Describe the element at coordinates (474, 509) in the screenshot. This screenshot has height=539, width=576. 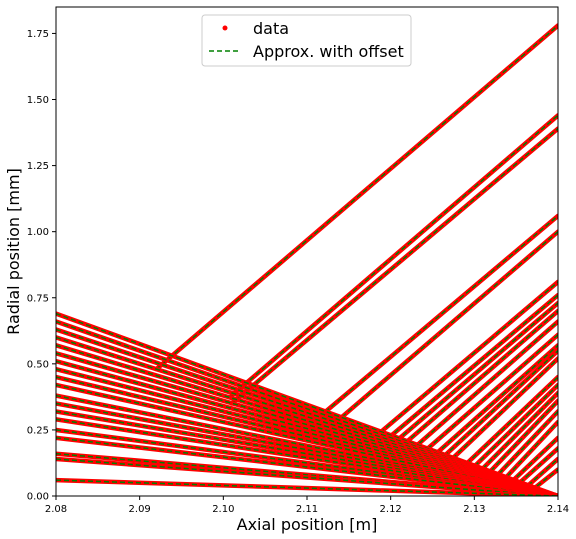
I see `x-tick-label: 2.13` at that location.